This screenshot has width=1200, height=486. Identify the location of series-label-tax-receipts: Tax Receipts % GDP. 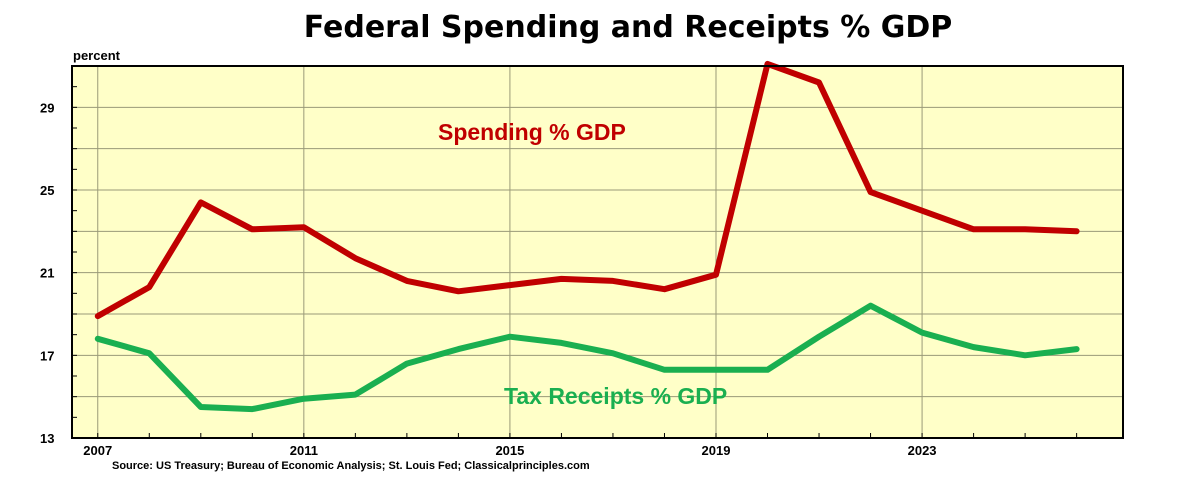
(615, 396).